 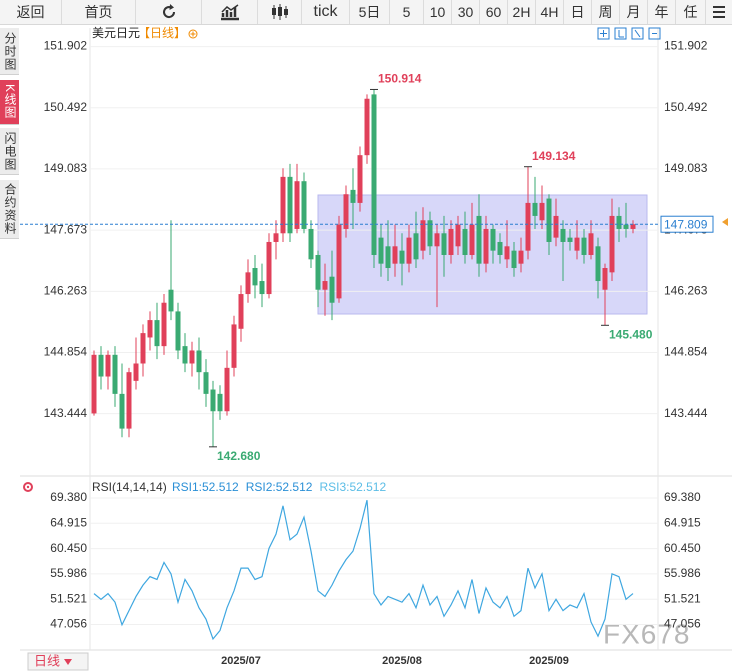 I want to click on menu-icon, so click(x=719, y=12).